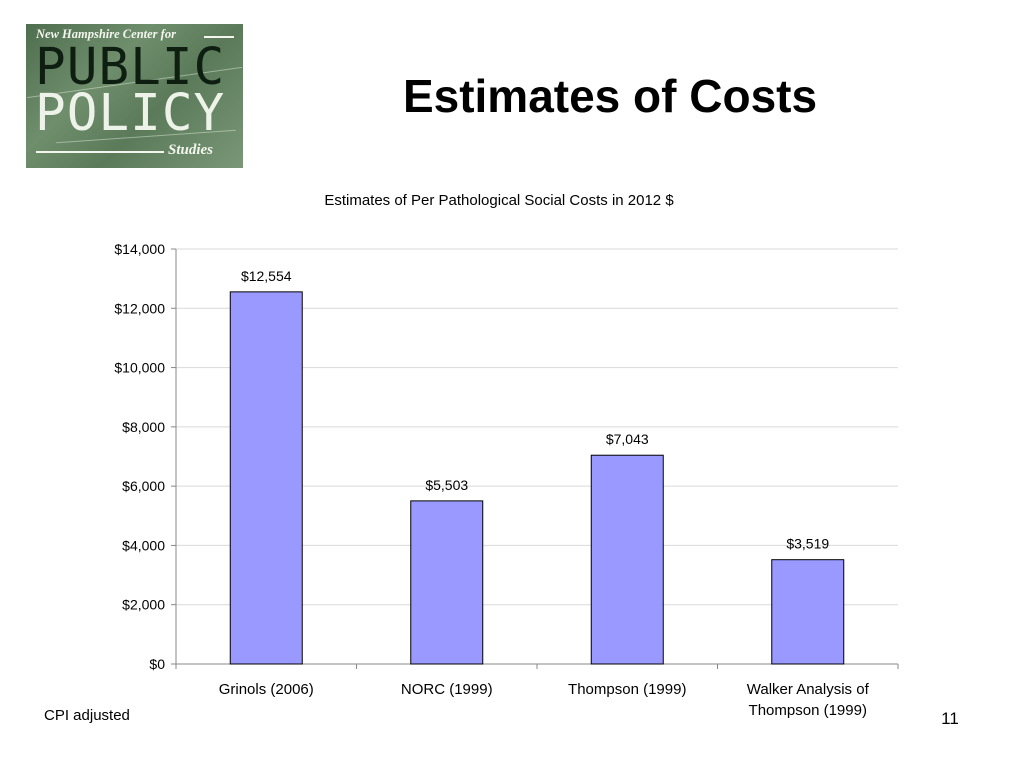  Describe the element at coordinates (139, 308) in the screenshot. I see `y-tick-label: $12,000` at that location.